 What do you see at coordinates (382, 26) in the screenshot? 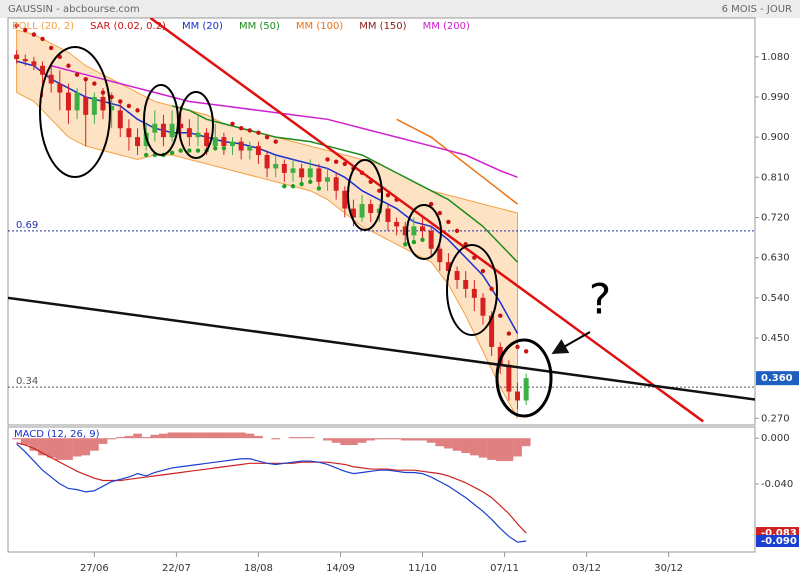
I see `legend-entry: MM (150)` at bounding box center [382, 26].